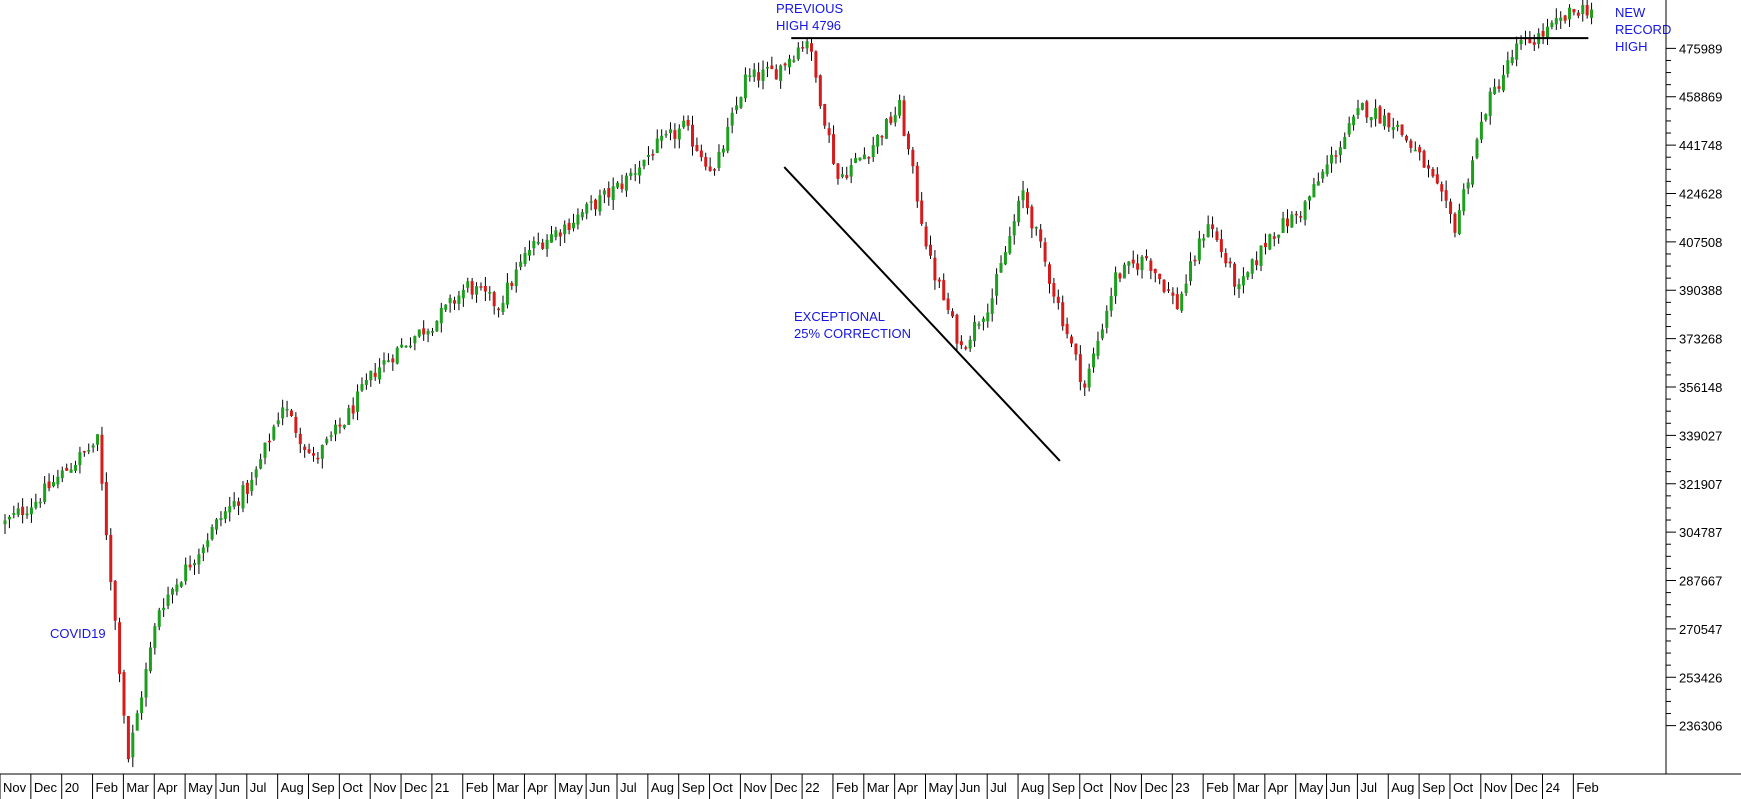 The height and width of the screenshot is (799, 1741). Describe the element at coordinates (599, 787) in the screenshot. I see `x-tick-label: Jun` at that location.